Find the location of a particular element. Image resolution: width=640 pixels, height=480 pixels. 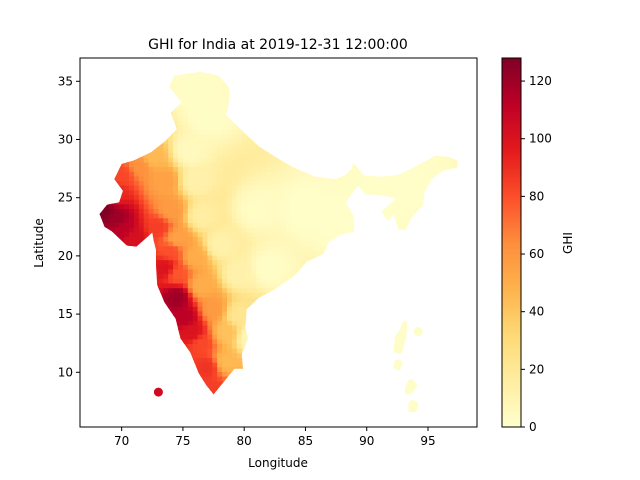

x-axis: 70 75 80 85 90 95 is located at coordinates (275, 437).